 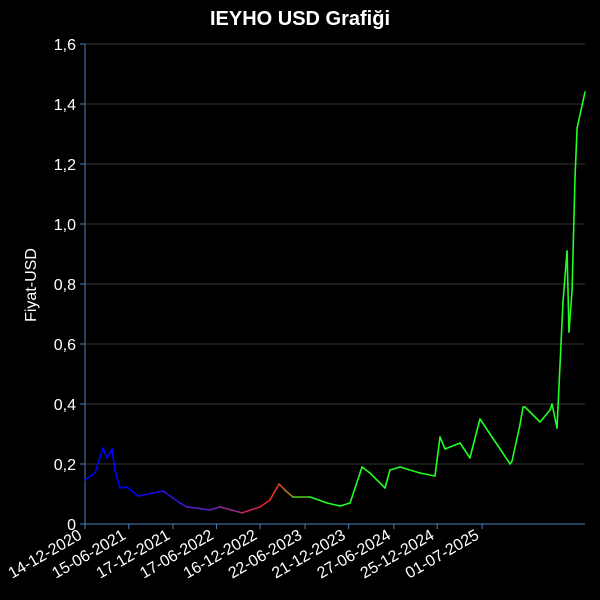 What do you see at coordinates (65, 225) in the screenshot?
I see `y-tick-label: 1,0` at bounding box center [65, 225].